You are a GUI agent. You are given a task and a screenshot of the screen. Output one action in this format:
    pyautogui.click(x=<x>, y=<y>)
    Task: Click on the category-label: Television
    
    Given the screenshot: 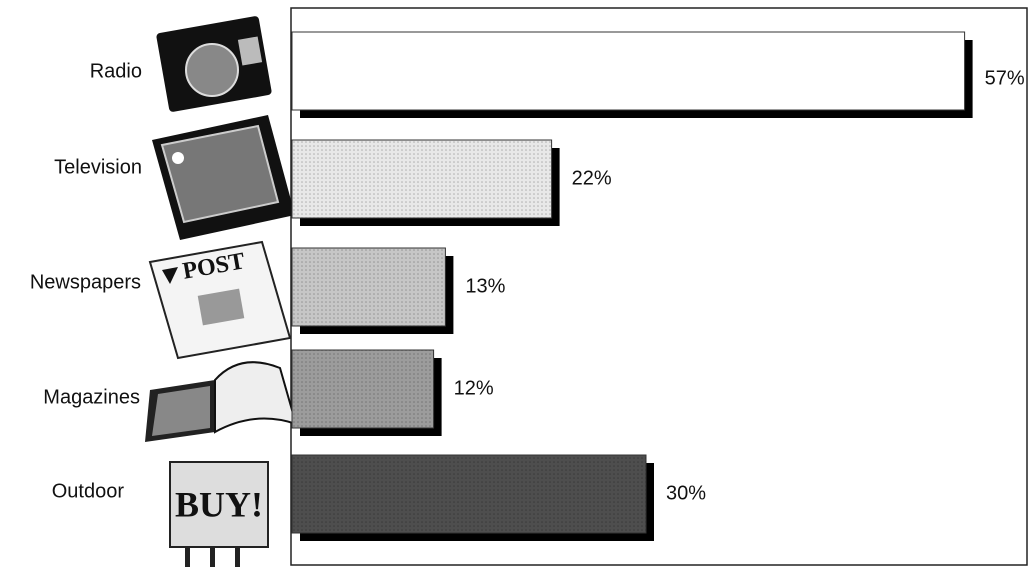 What is the action you would take?
    pyautogui.click(x=98, y=167)
    